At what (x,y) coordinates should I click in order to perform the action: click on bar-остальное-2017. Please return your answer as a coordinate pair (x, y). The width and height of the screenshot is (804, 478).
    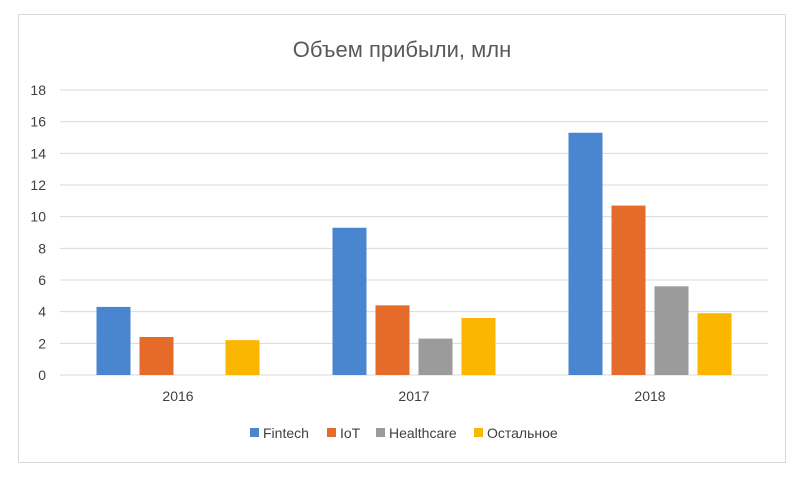
    Looking at the image, I should click on (478, 346).